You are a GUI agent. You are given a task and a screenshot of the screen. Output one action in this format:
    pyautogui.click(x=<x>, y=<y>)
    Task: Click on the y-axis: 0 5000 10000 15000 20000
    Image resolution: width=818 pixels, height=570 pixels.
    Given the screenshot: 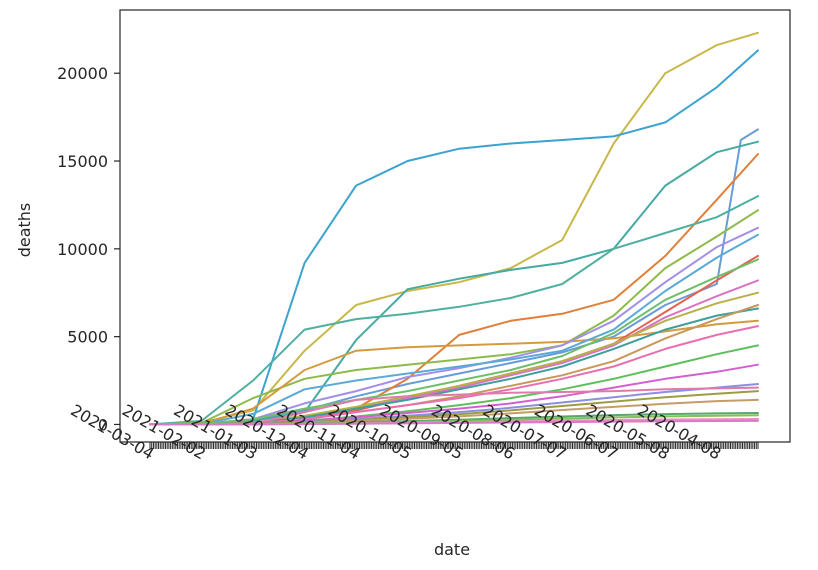 What is the action you would take?
    pyautogui.click(x=88, y=249)
    